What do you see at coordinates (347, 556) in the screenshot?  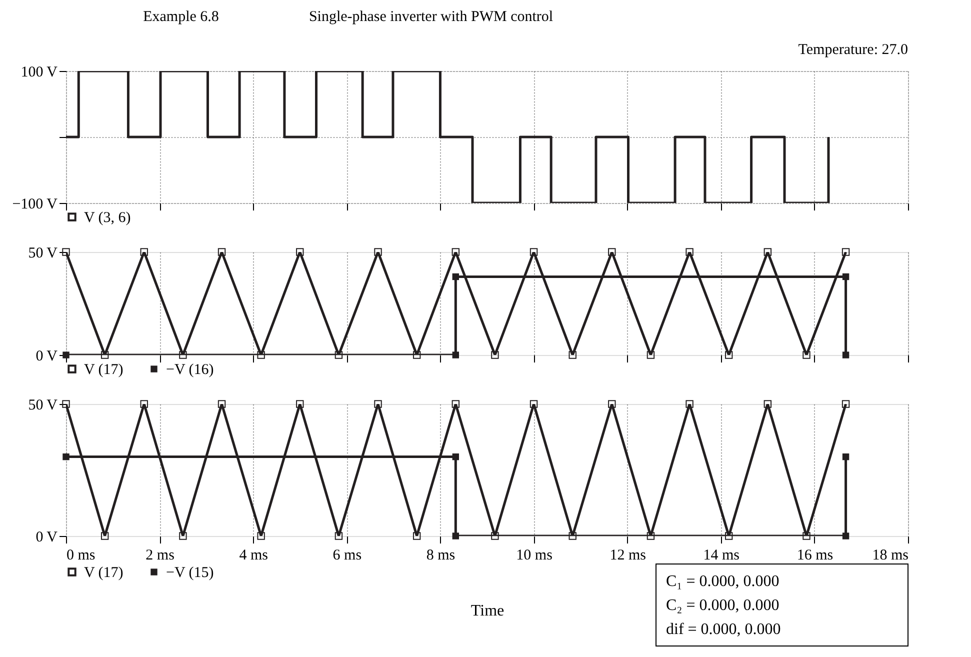 I see `x-tick-label: 6 ms` at bounding box center [347, 556].